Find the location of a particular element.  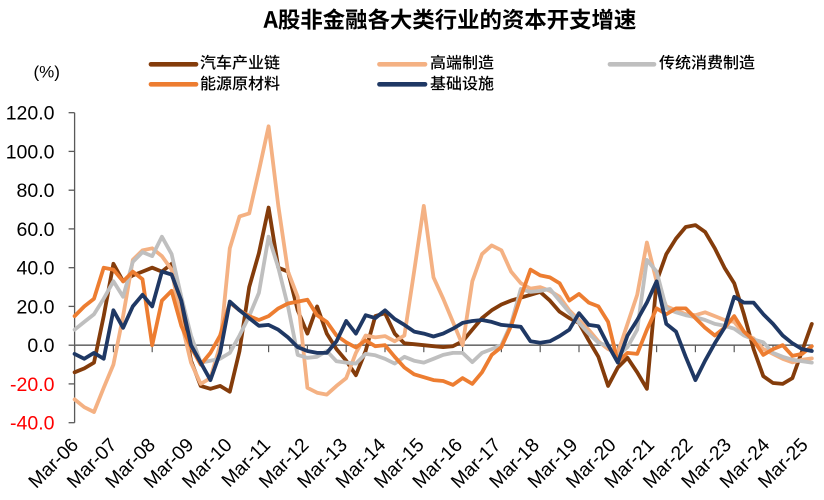

svg-text: 20.0 is located at coordinates (36, 307).